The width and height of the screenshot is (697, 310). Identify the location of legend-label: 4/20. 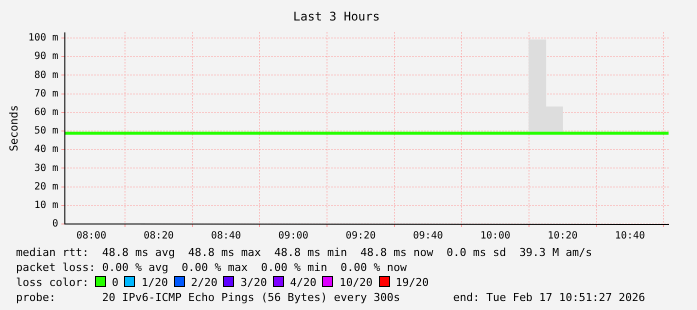
(303, 282).